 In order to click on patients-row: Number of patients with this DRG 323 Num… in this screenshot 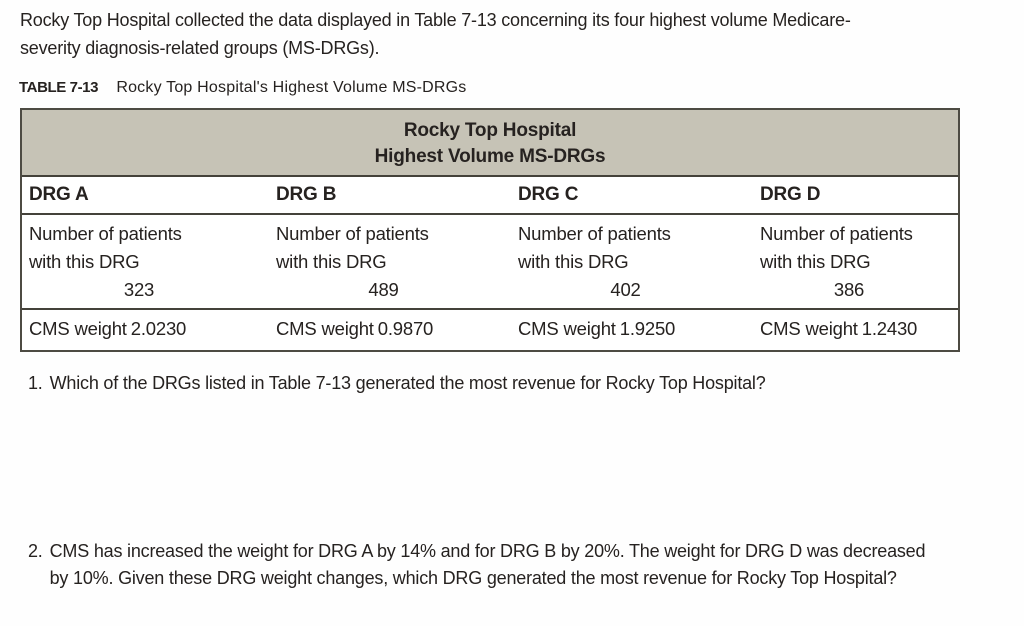, I will do `click(490, 262)`.